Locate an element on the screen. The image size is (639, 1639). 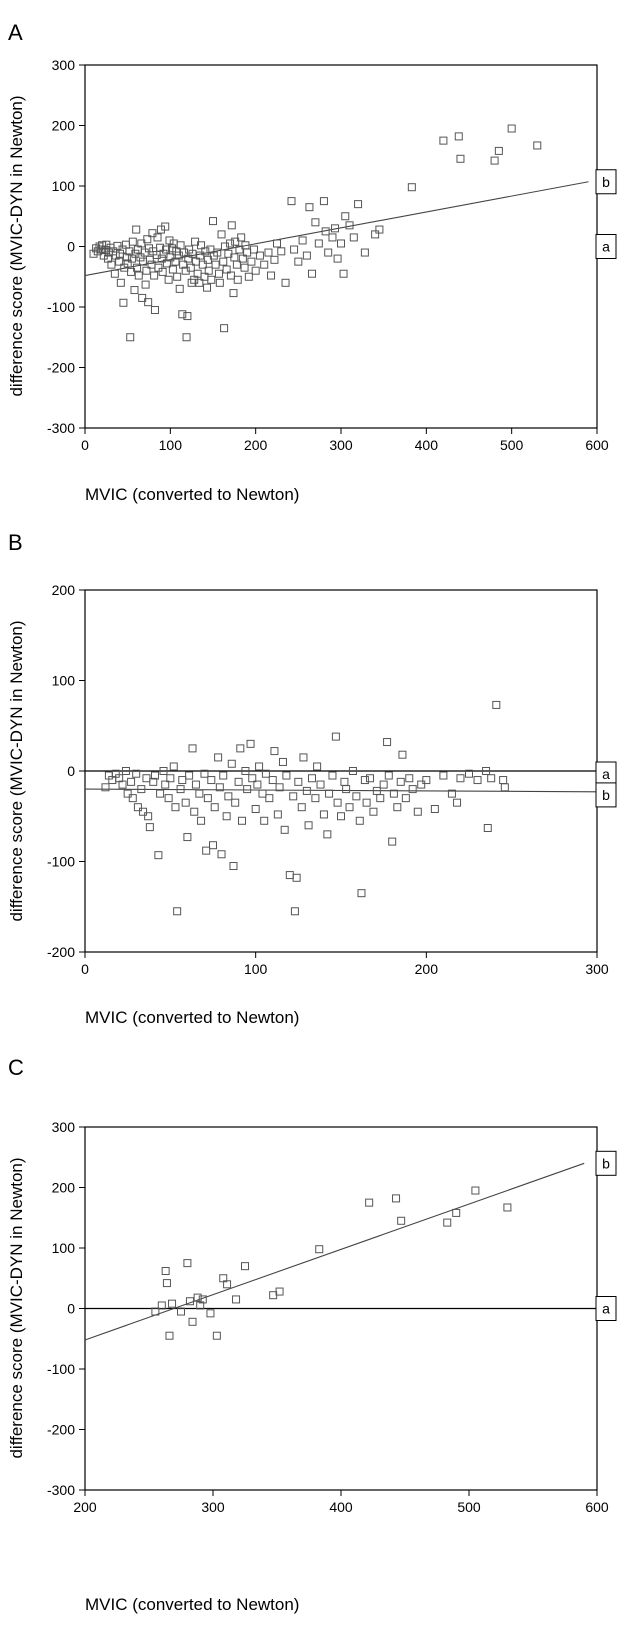
x-tick-label: 100 is located at coordinates (171, 445).